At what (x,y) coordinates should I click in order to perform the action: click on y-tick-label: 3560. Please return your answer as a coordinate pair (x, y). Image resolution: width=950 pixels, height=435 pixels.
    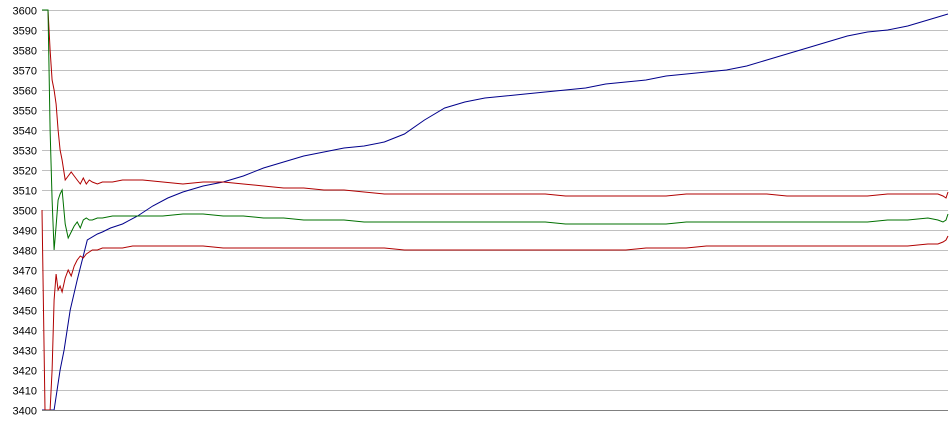
    Looking at the image, I should click on (25, 92).